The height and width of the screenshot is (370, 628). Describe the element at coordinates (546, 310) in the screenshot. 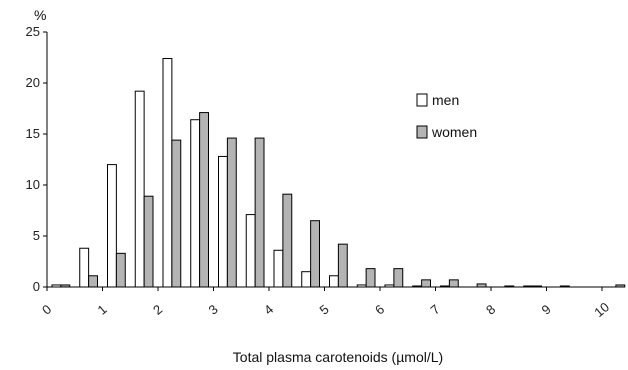

I see `x-tick-label: 9` at that location.